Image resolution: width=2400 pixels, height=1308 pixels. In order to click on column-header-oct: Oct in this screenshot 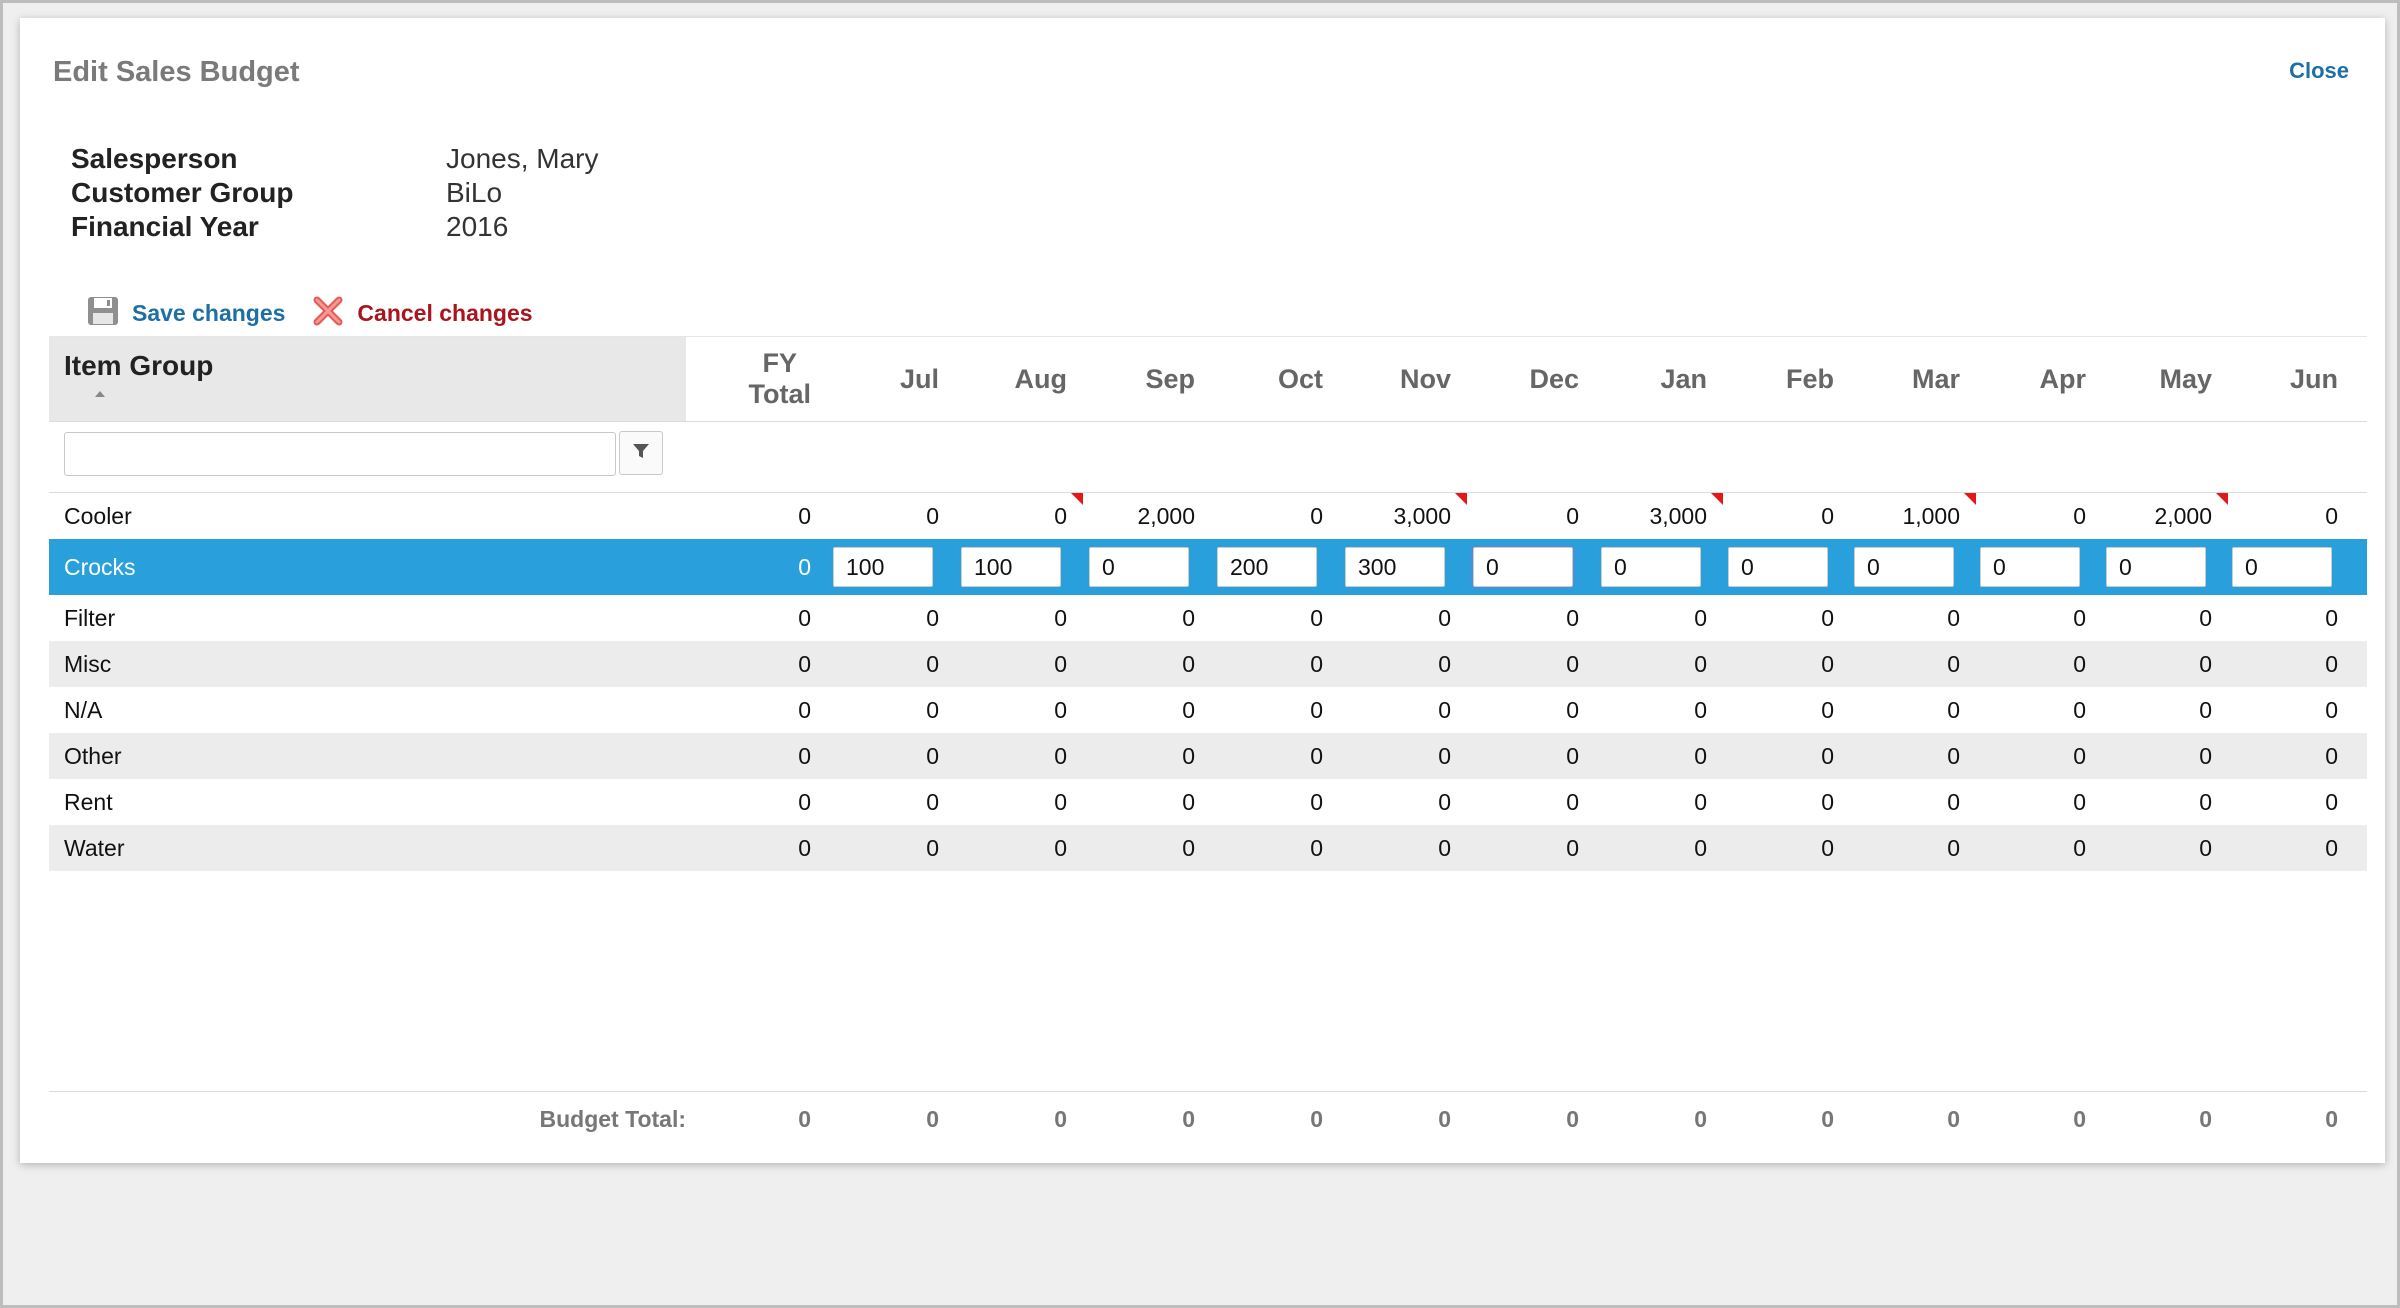, I will do `click(1300, 378)`.